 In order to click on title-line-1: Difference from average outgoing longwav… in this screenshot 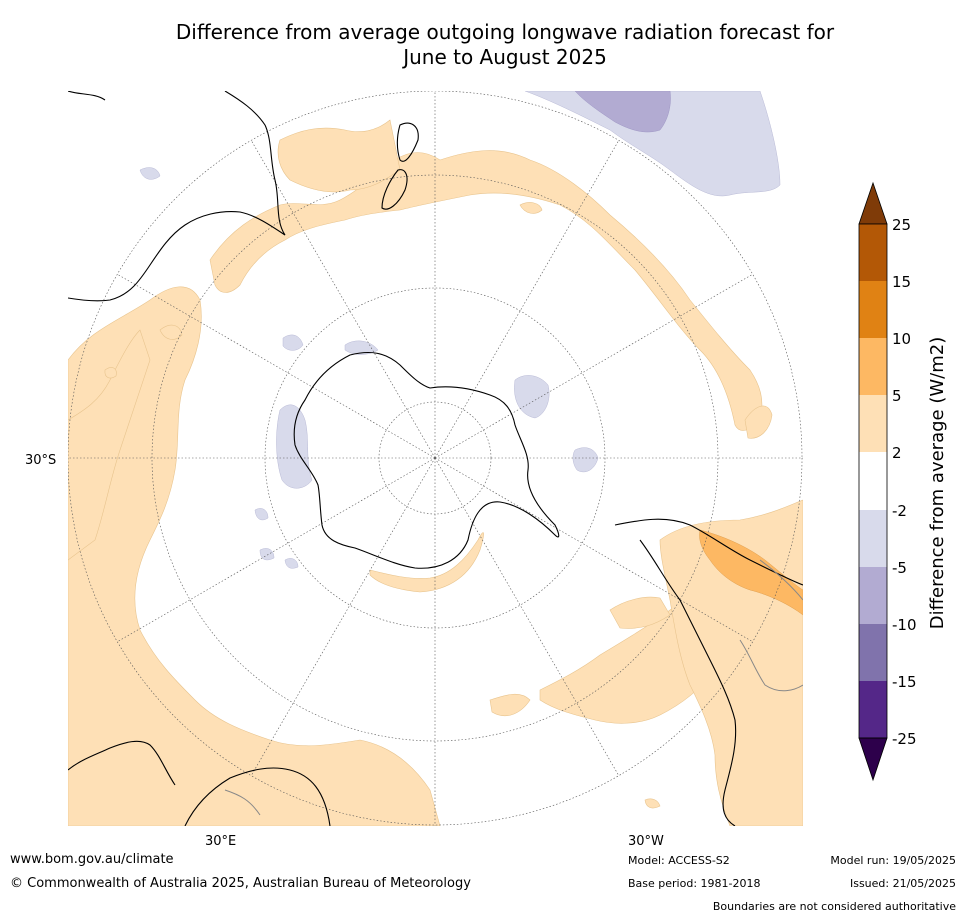, I will do `click(505, 32)`.